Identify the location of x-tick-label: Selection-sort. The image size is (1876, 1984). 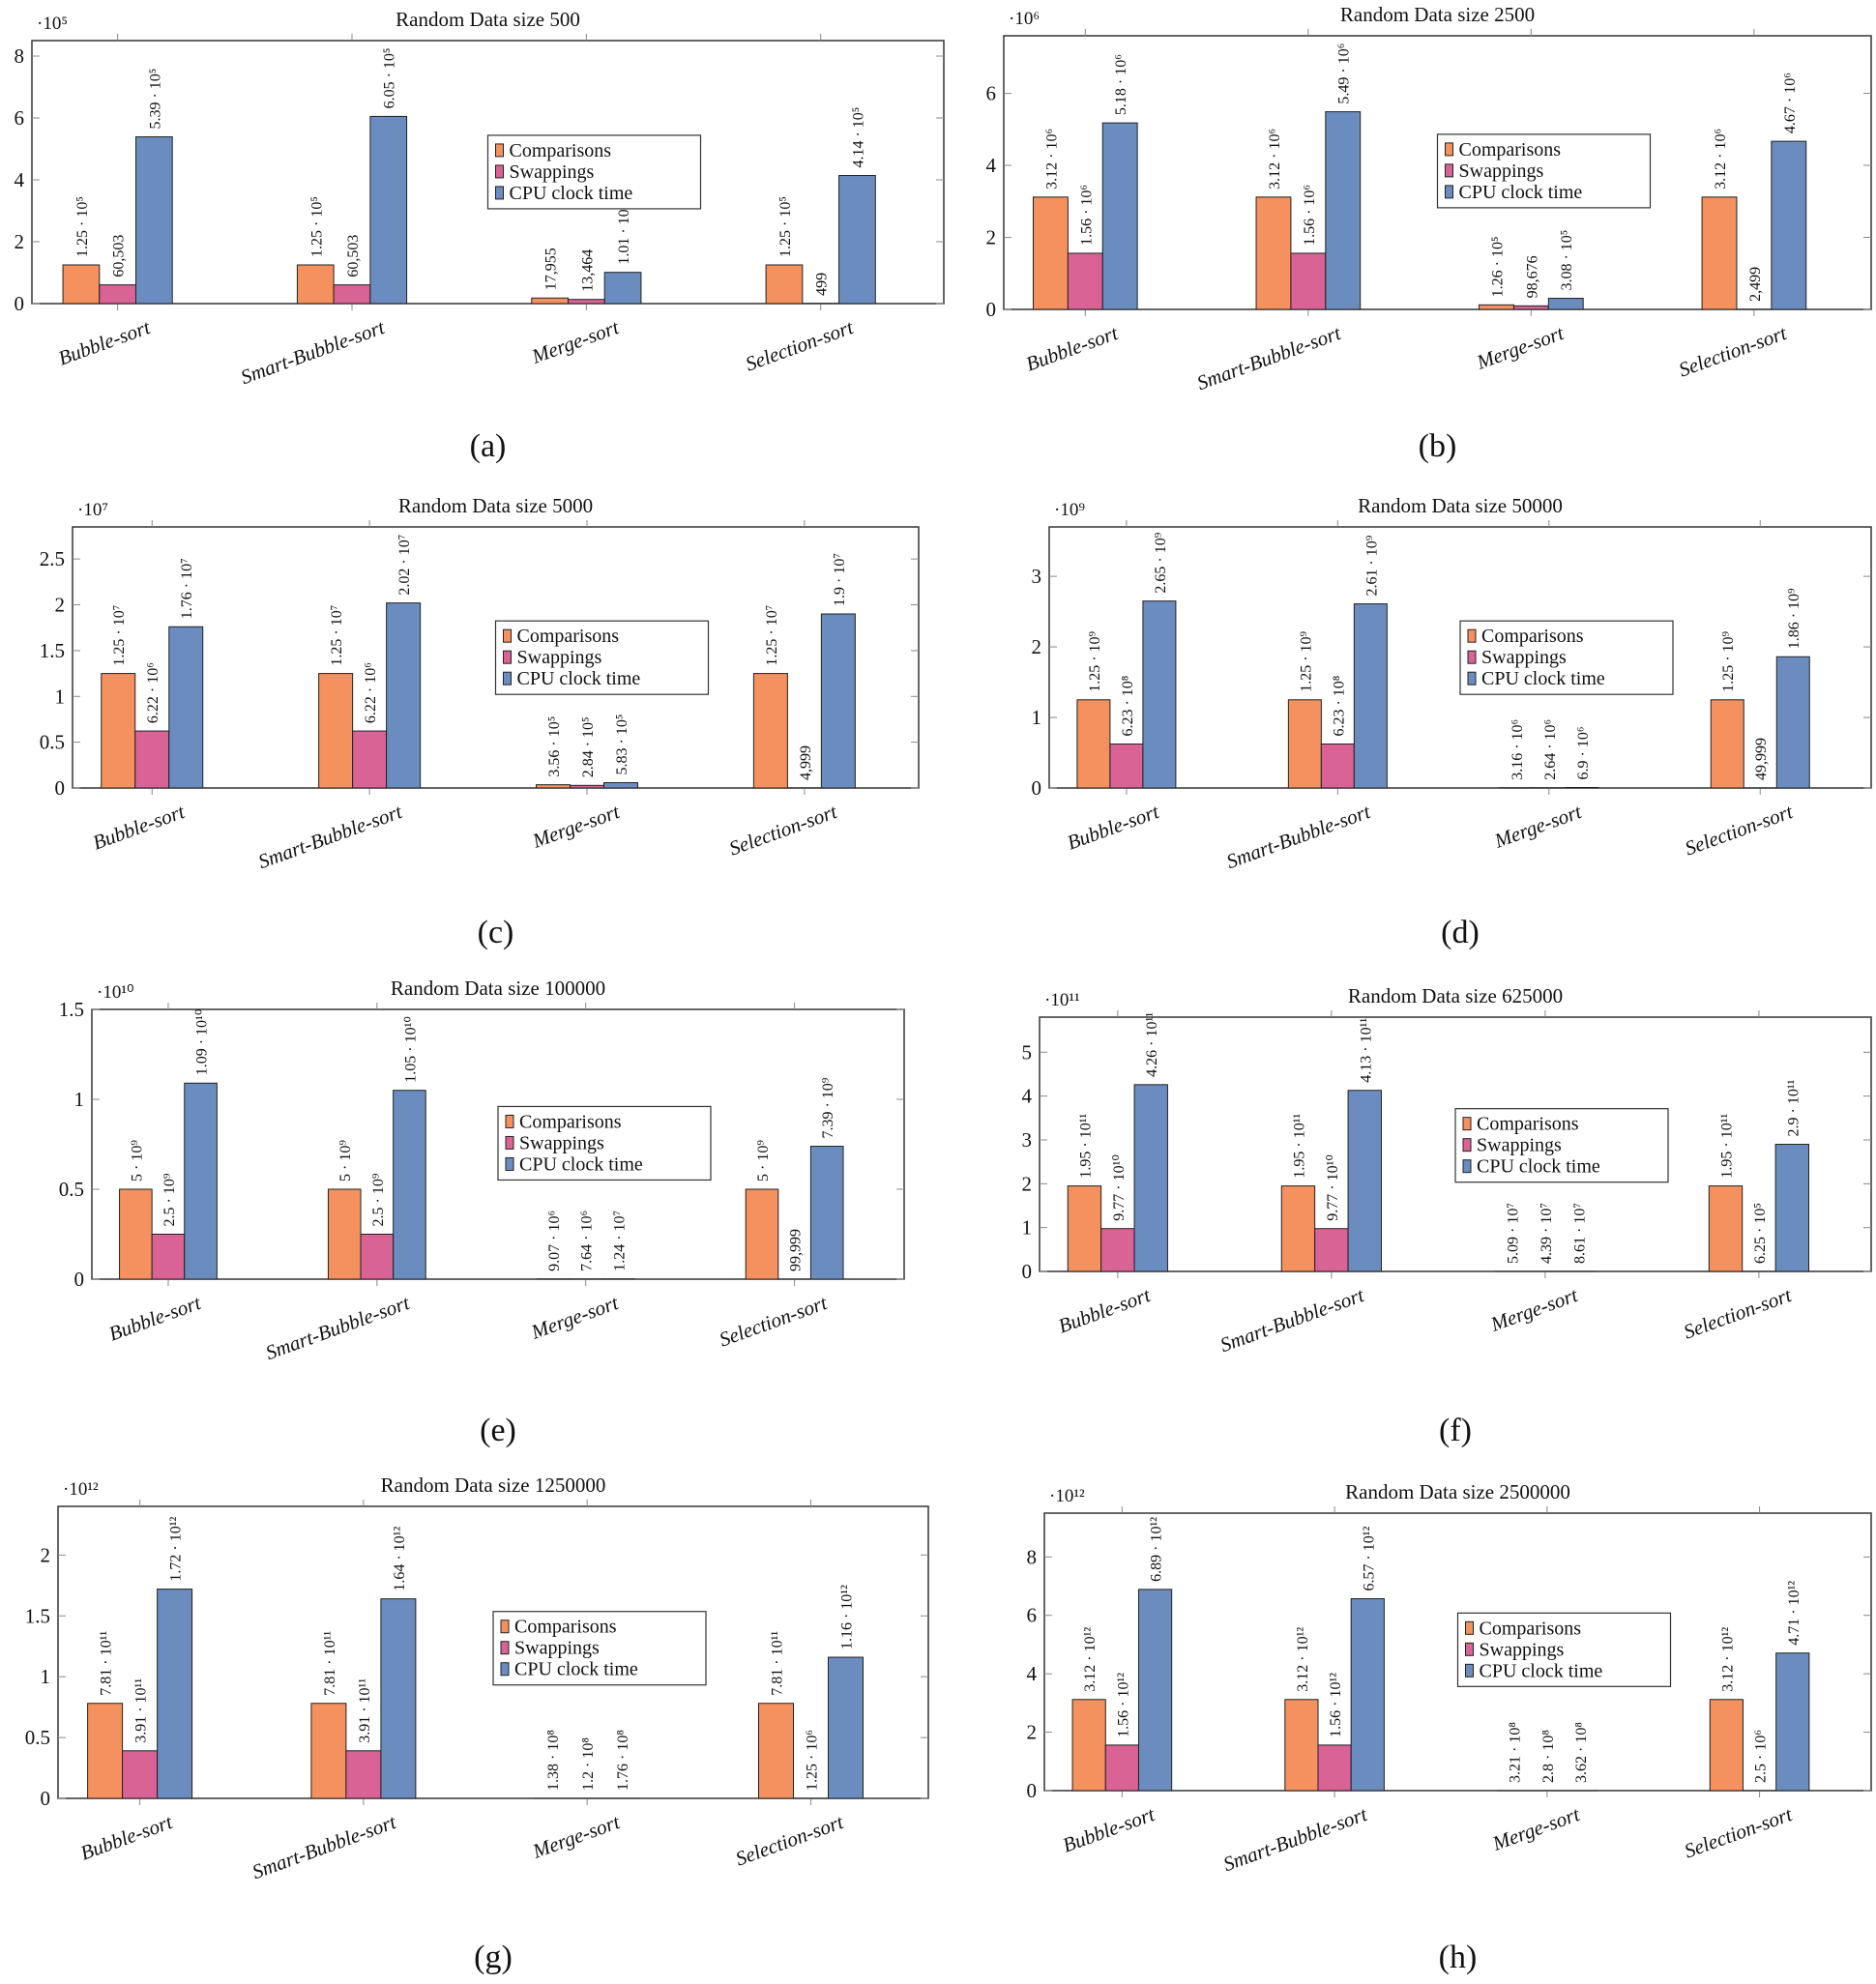
(789, 1840).